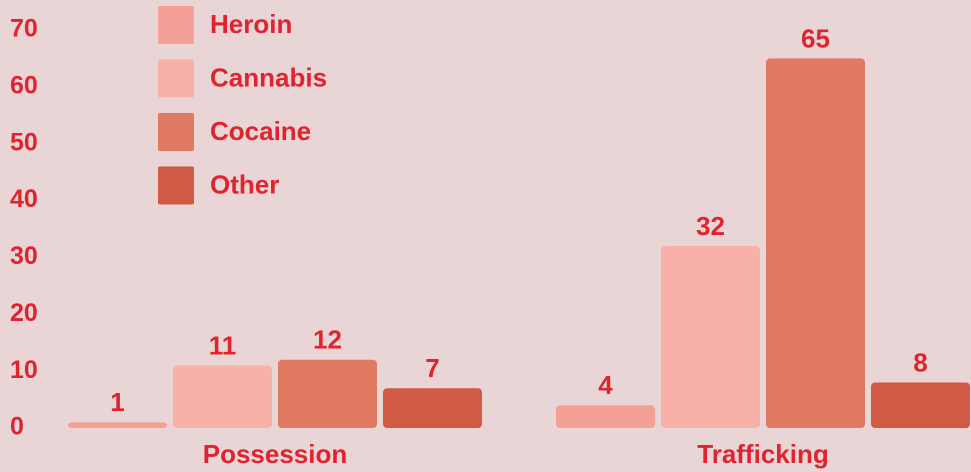 The height and width of the screenshot is (472, 971). What do you see at coordinates (223, 345) in the screenshot?
I see `data-label: 11` at bounding box center [223, 345].